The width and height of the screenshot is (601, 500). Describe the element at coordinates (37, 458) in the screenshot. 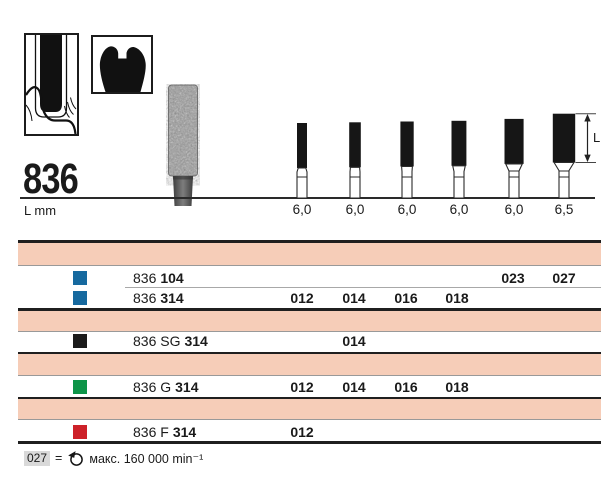

I see `footnote-size-code: 027` at that location.